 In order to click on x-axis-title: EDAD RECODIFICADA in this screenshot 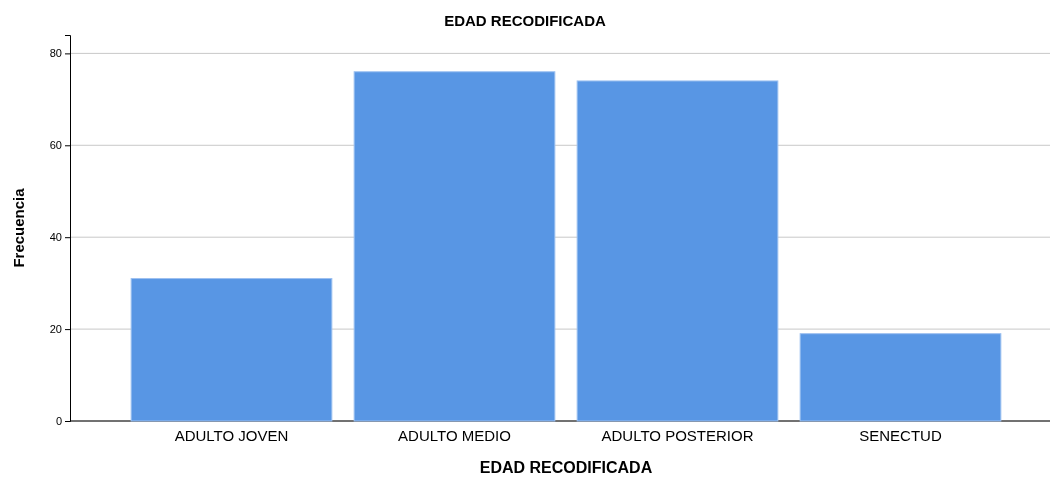, I will do `click(566, 467)`.